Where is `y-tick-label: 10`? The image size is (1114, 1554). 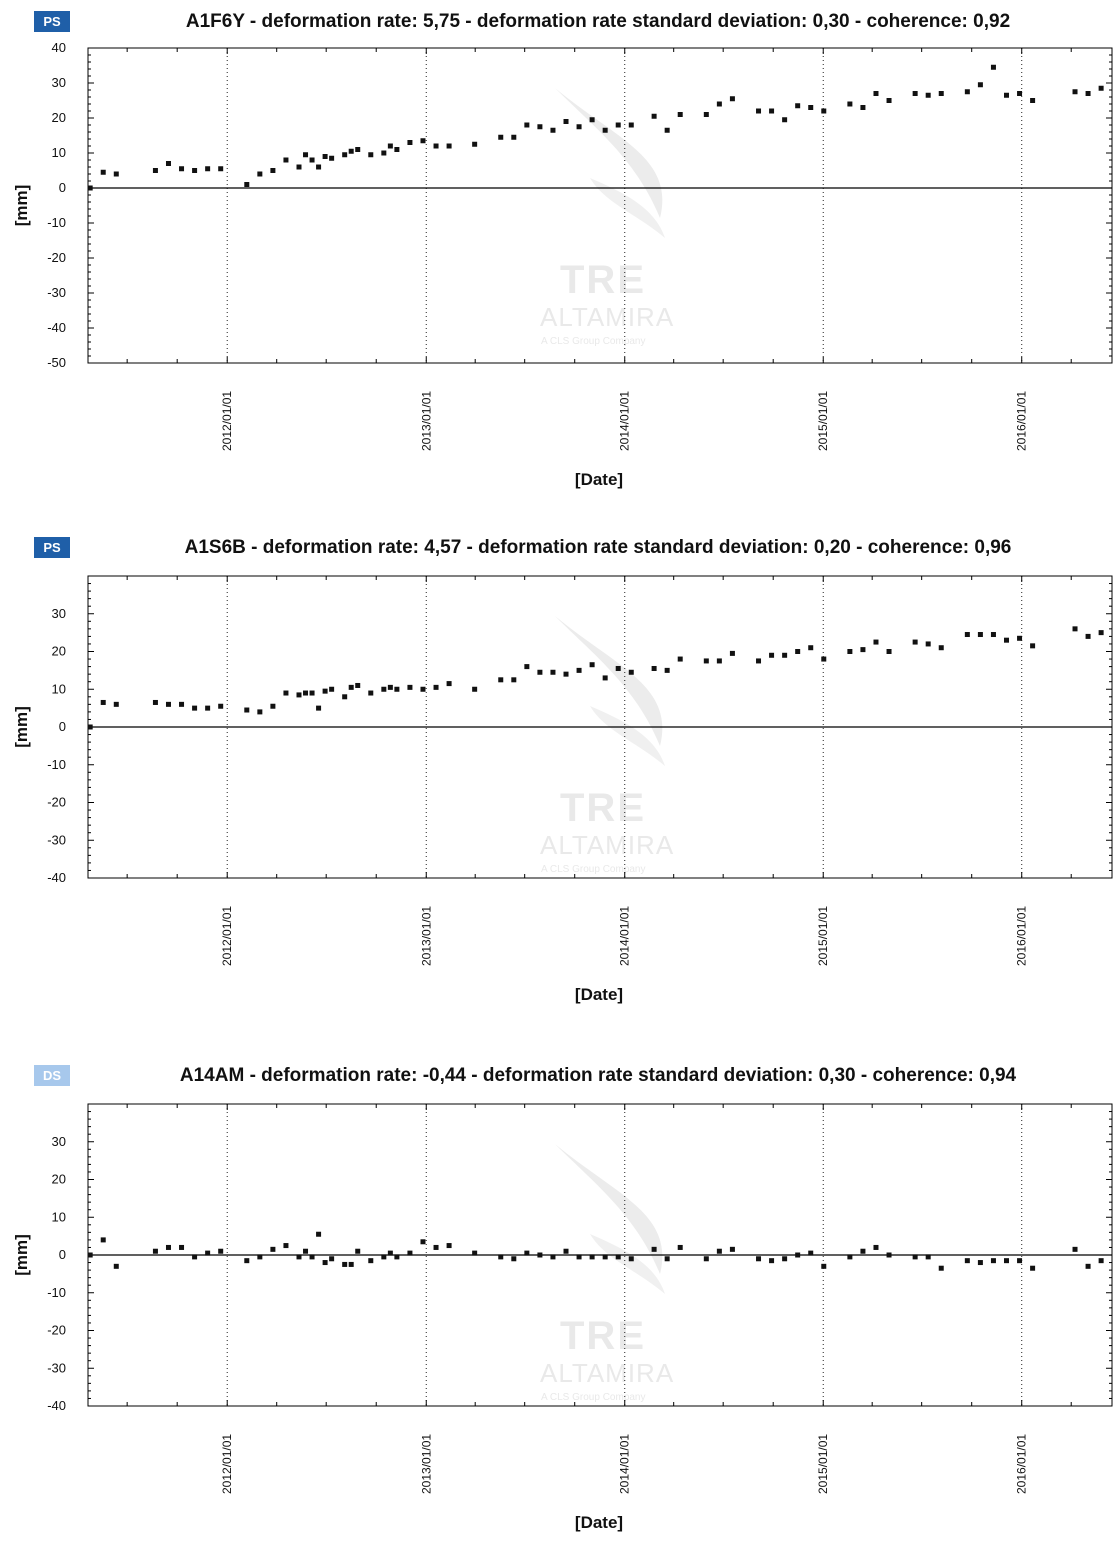 y-tick-label: 10 is located at coordinates (59, 152).